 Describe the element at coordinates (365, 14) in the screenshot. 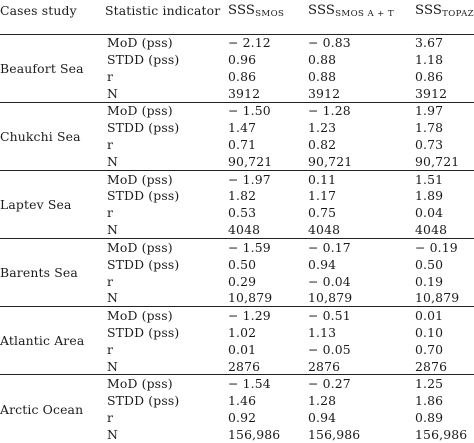

I see `header-sss-smos-at-sub: SMOS A + T` at that location.